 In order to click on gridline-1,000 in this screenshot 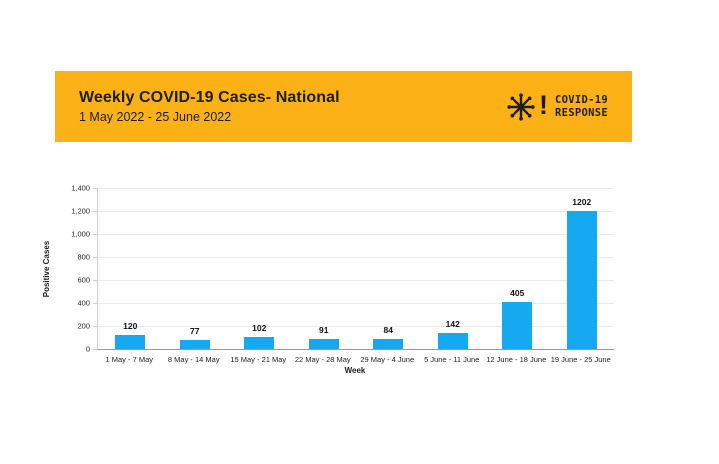, I will do `click(356, 234)`.